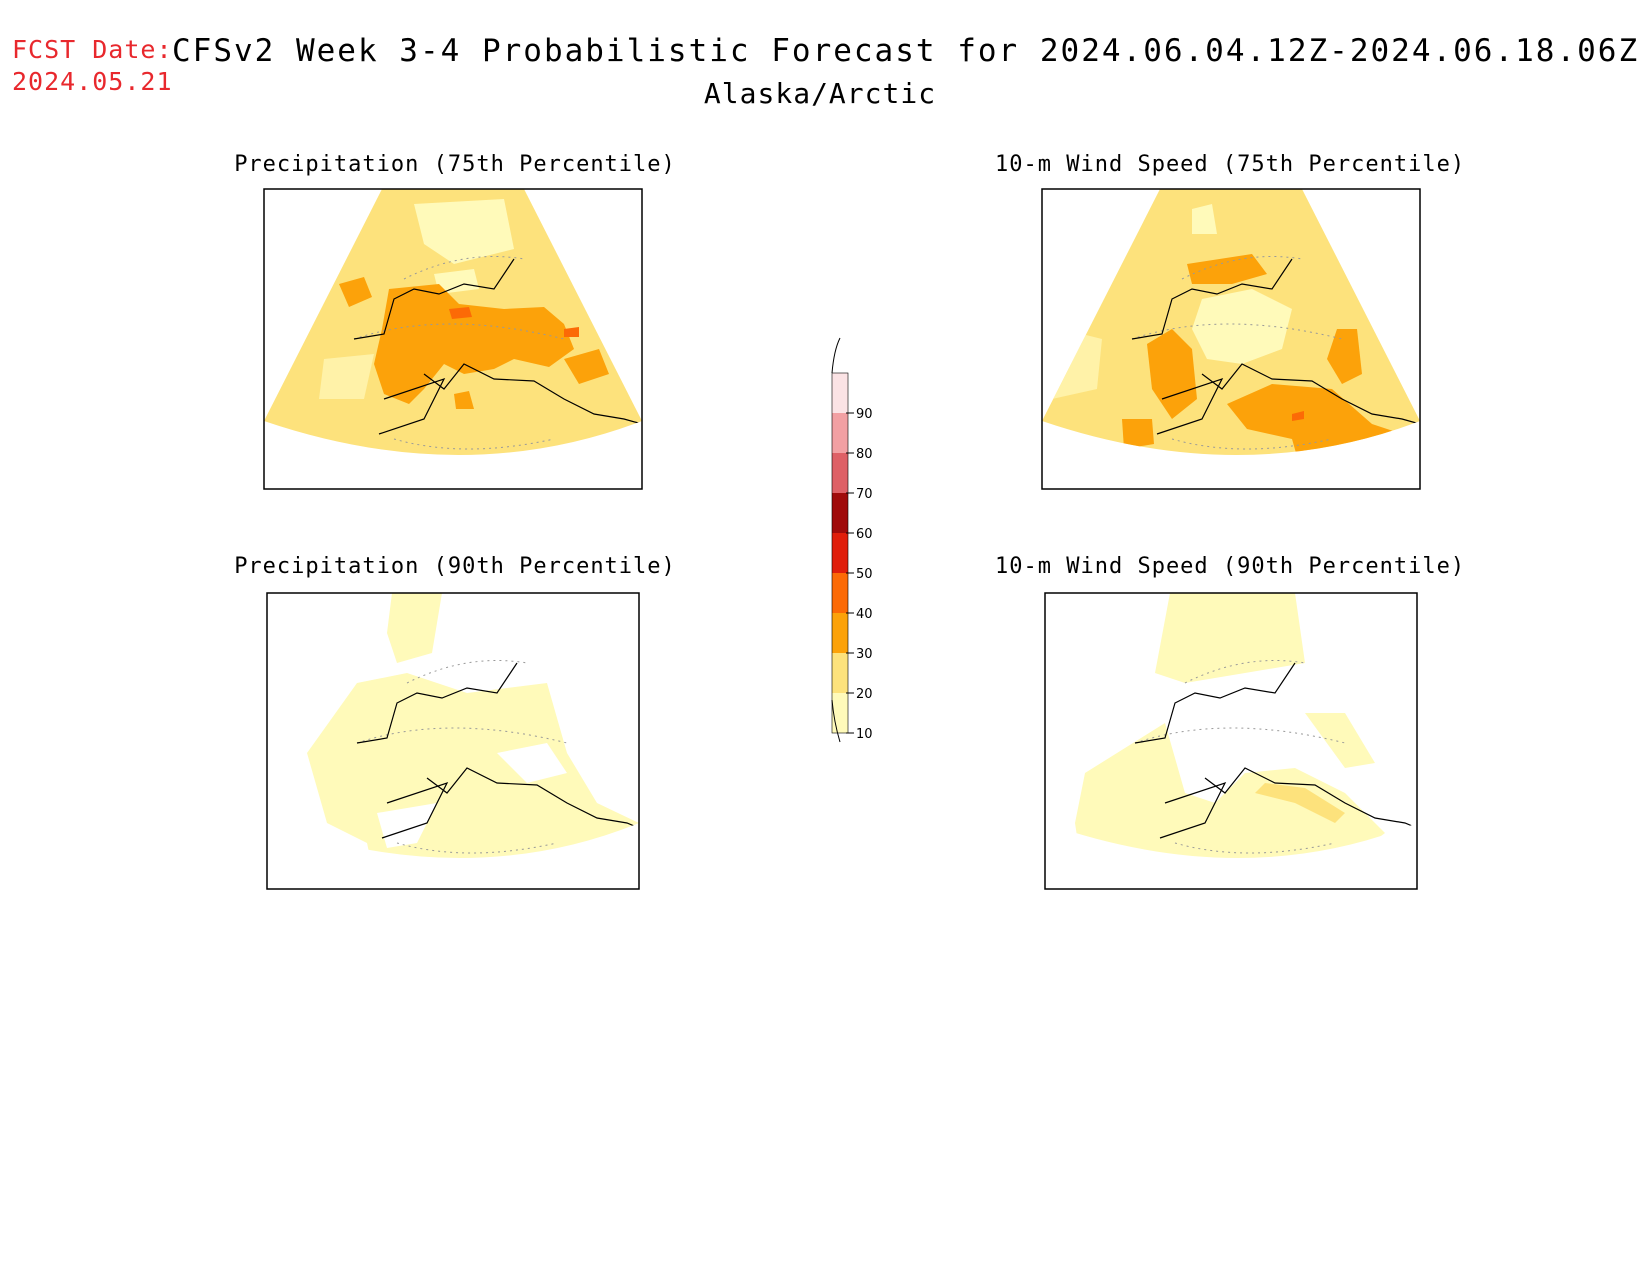 This screenshot has width=1650, height=1275. Describe the element at coordinates (1300, 803) in the screenshot. I see `prob-field-base-darker` at that location.